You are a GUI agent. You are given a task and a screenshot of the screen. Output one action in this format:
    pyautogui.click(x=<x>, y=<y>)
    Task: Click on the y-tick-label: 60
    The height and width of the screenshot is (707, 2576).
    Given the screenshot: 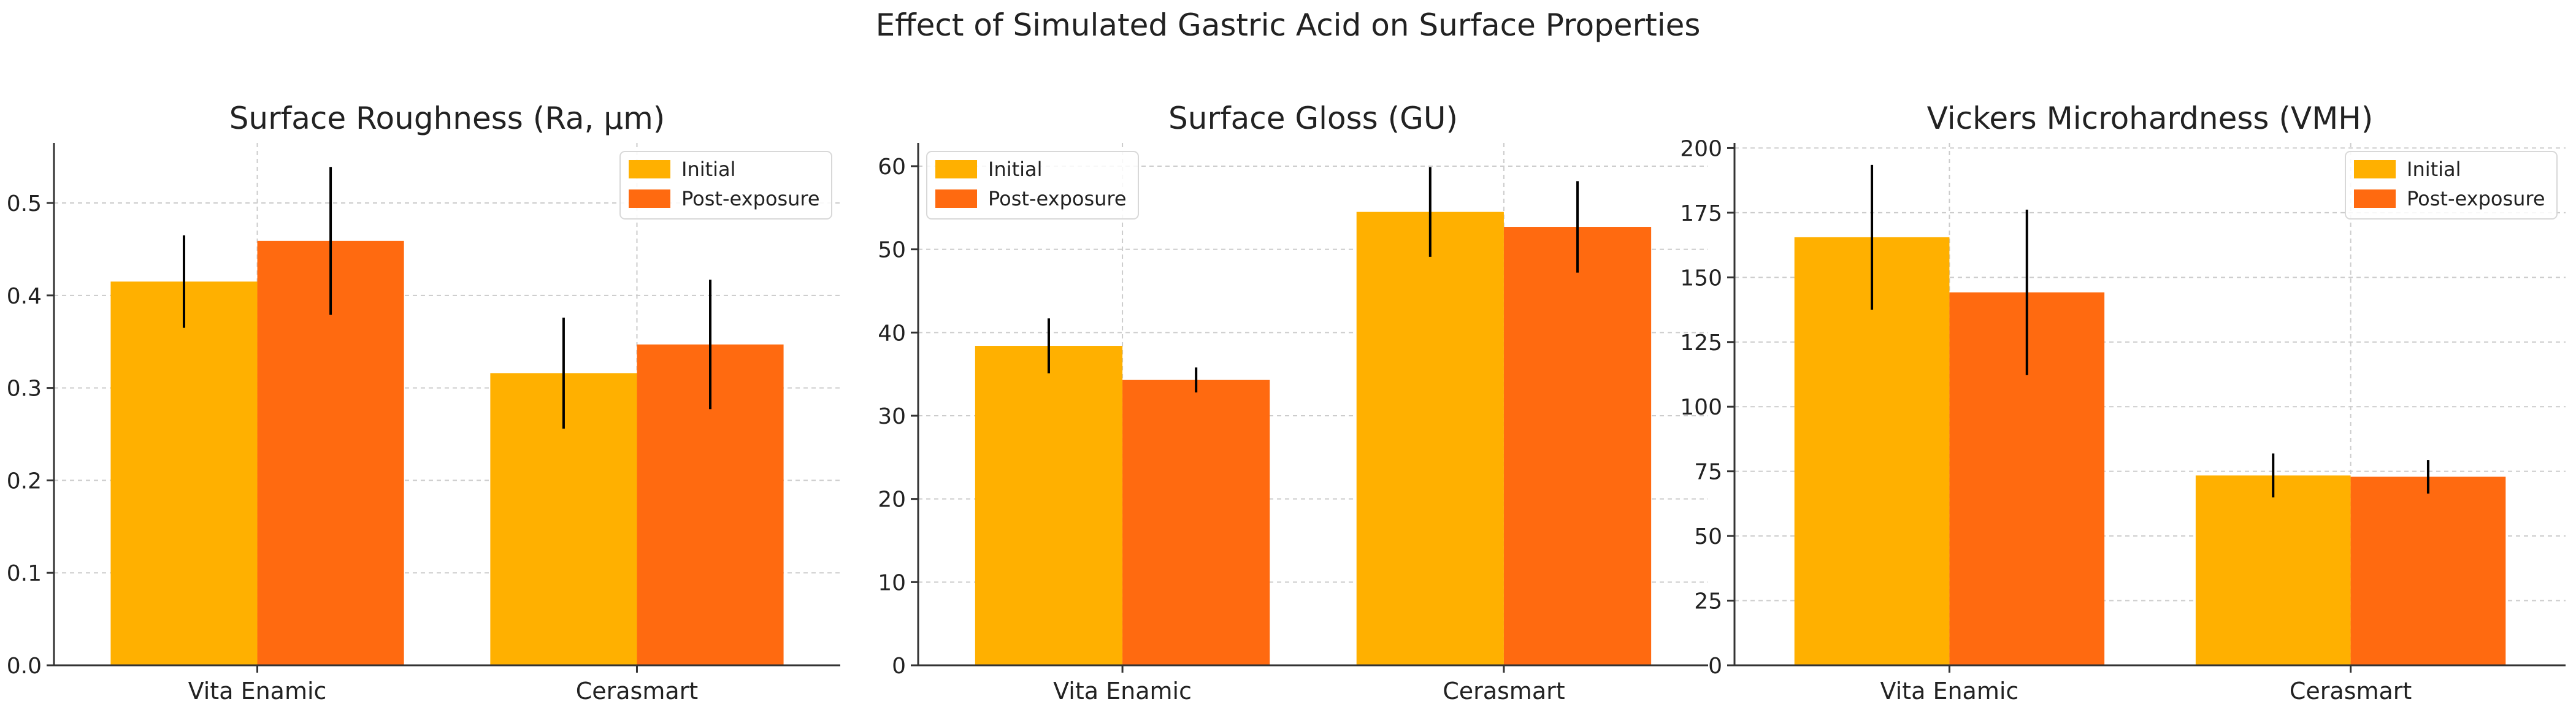 What is the action you would take?
    pyautogui.click(x=892, y=167)
    